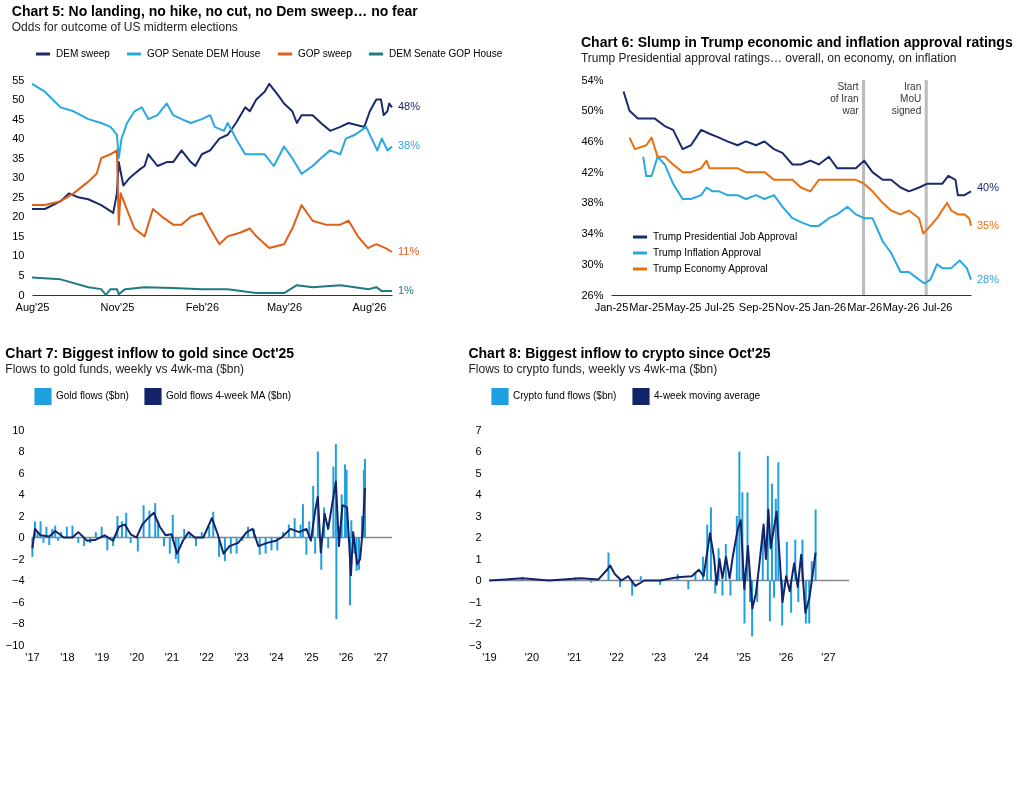 The image size is (1036, 797). Describe the element at coordinates (18, 235) in the screenshot. I see `y-tick-label: 15` at that location.